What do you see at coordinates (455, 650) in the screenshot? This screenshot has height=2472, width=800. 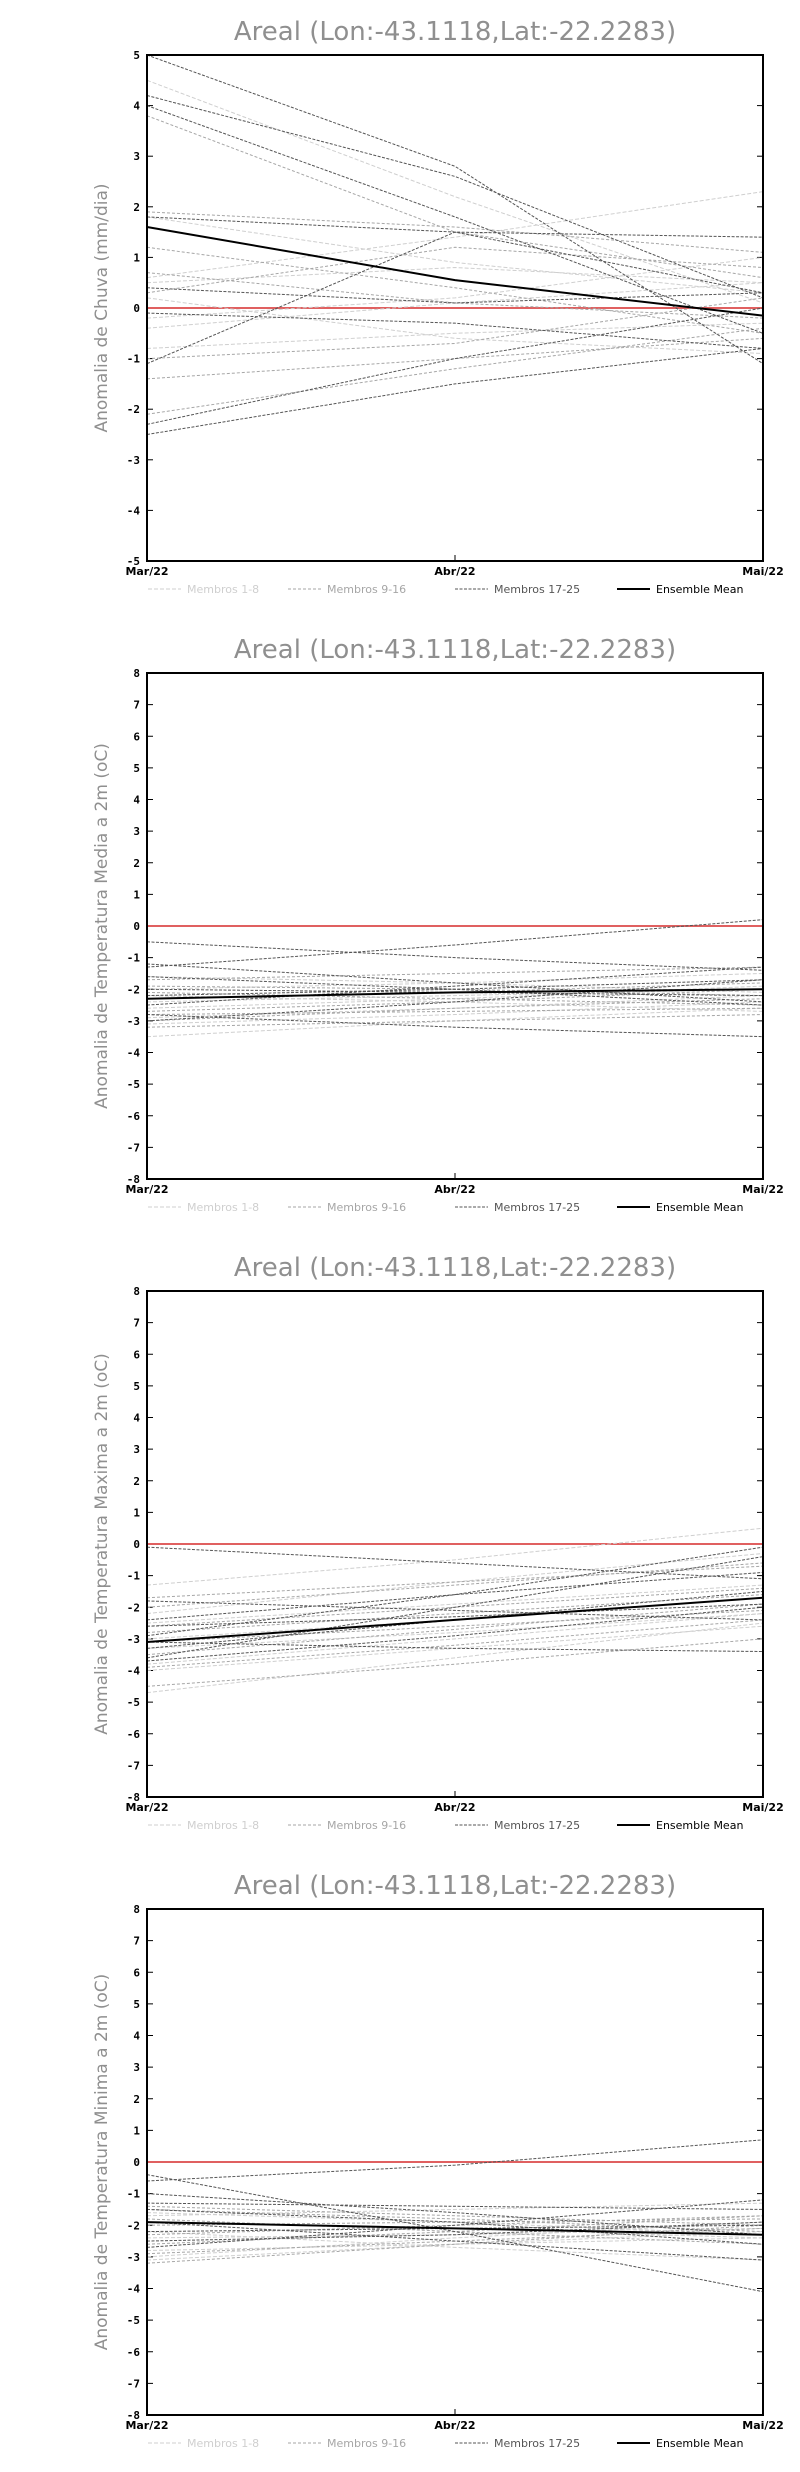 I see `chart-title: Areal (Lon:-43.1118,Lat:-22.2283)` at bounding box center [455, 650].